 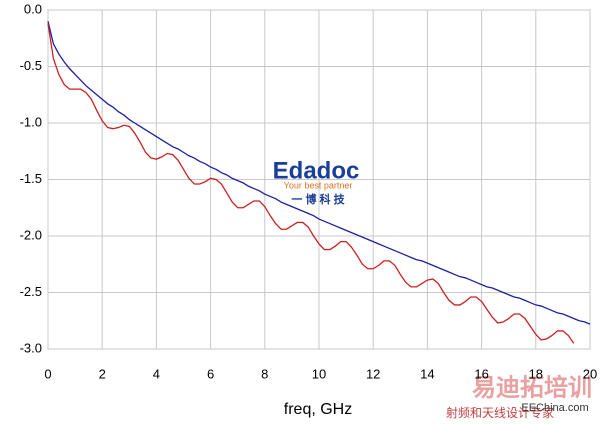 What do you see at coordinates (590, 373) in the screenshot?
I see `x-tick-label: 20` at bounding box center [590, 373].